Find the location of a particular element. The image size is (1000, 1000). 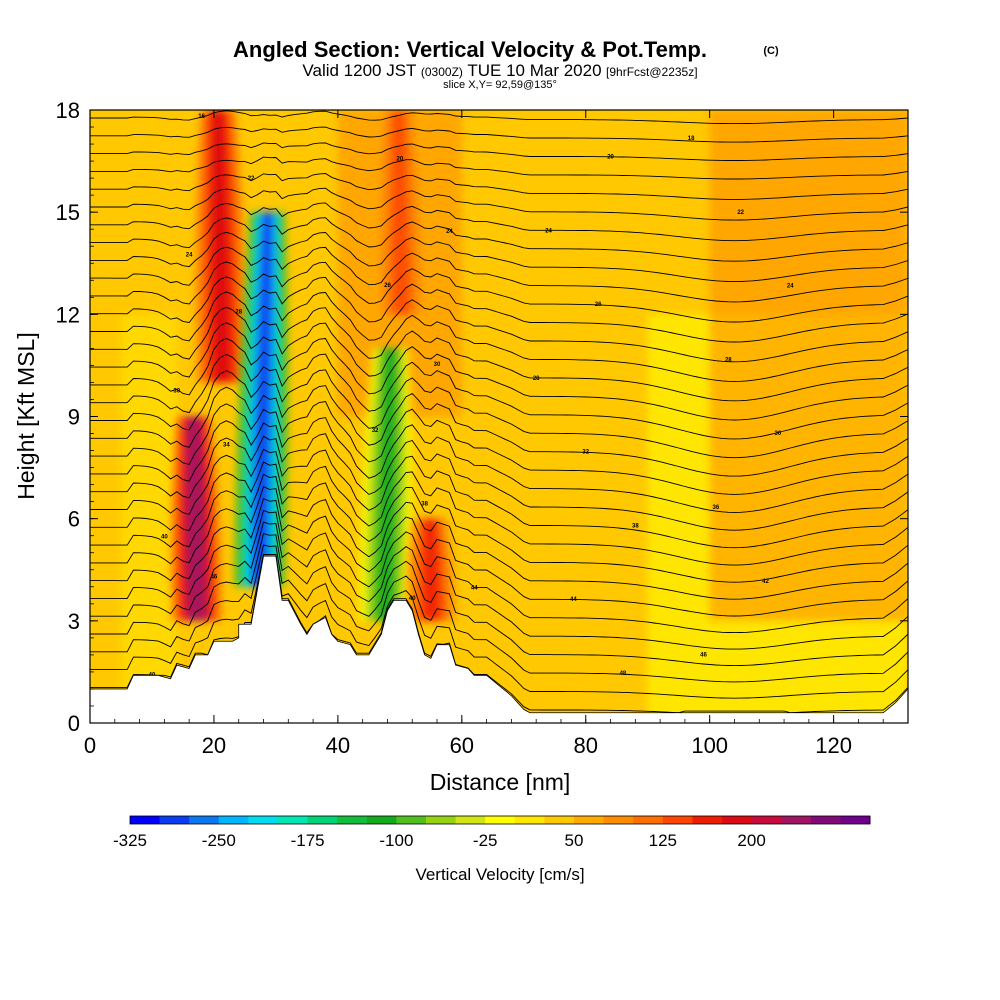

isentrope-label: 42 is located at coordinates (765, 582).